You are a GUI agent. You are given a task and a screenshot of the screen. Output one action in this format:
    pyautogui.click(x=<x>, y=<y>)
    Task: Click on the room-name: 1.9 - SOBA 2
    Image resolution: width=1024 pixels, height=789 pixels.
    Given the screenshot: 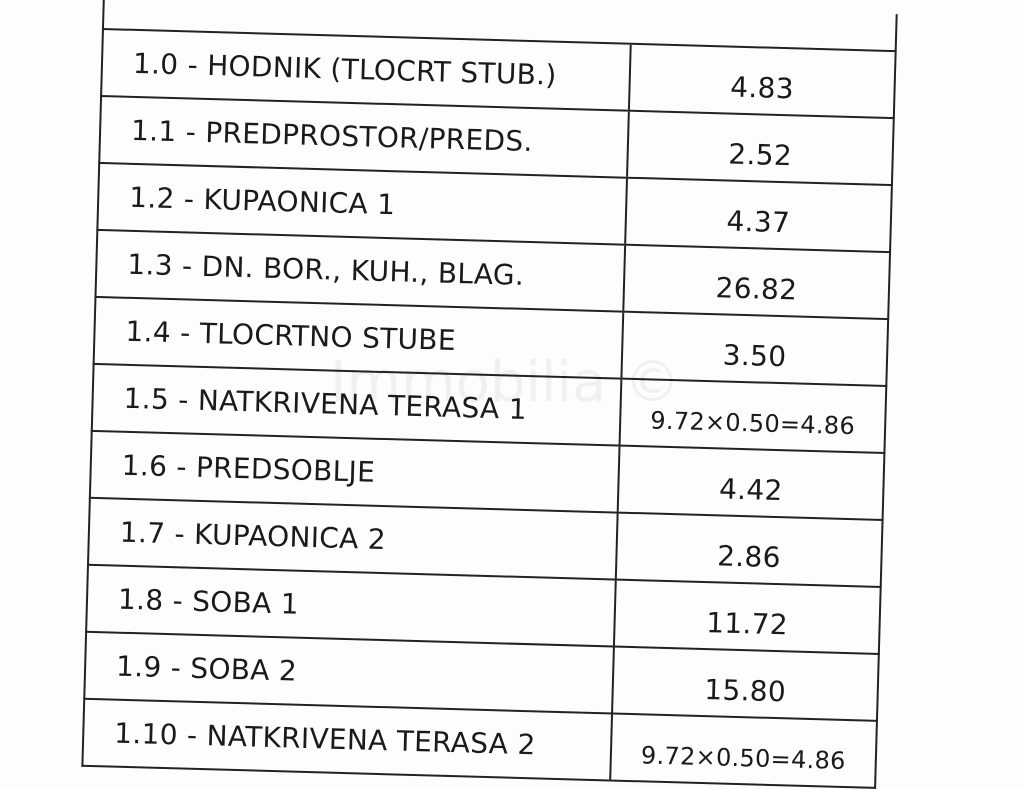 What is the action you would take?
    pyautogui.click(x=350, y=672)
    